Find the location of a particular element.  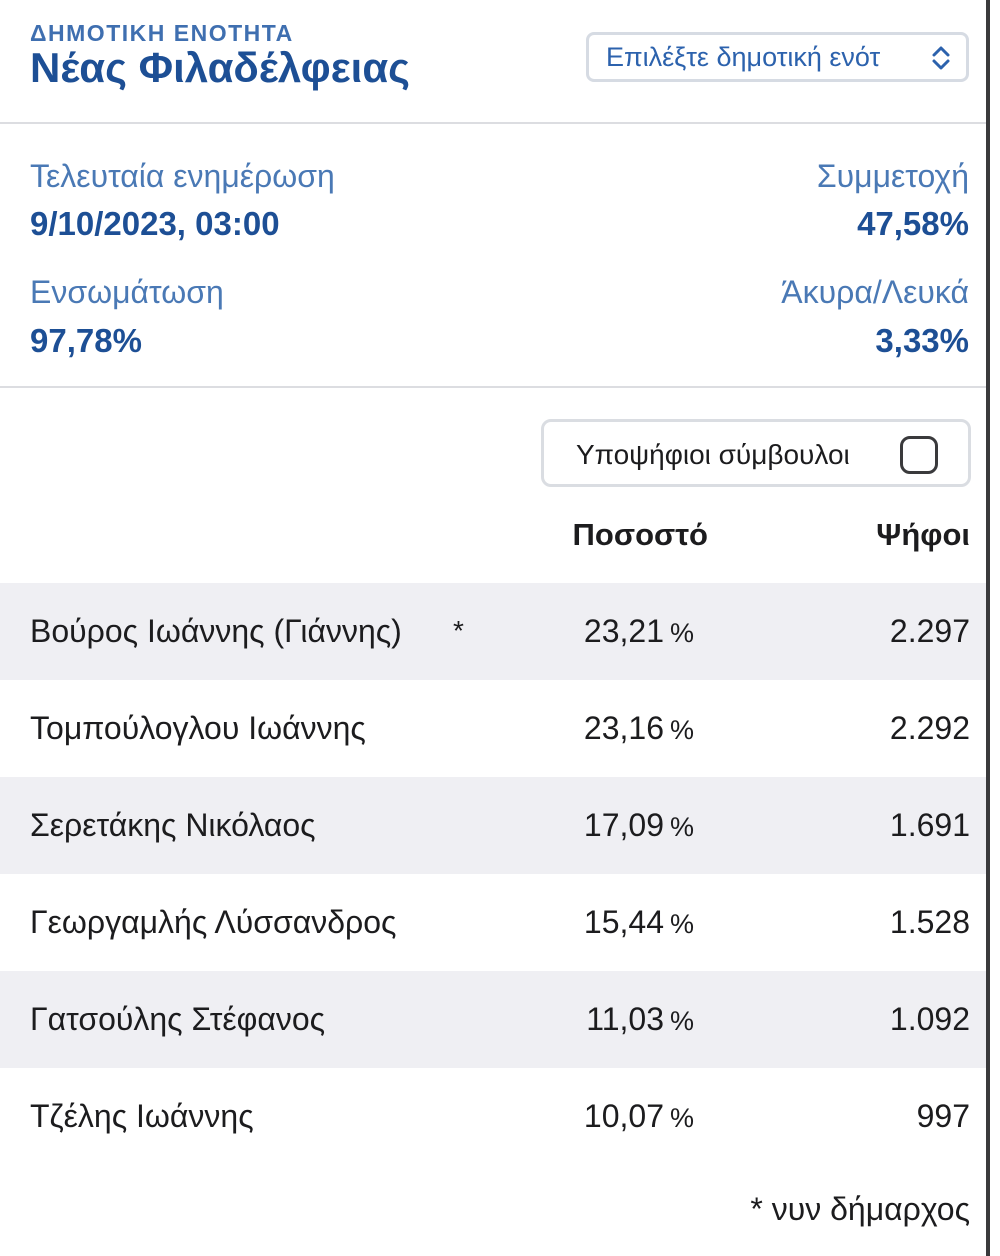

invalid-blank-value: 3,33% is located at coordinates (922, 340).